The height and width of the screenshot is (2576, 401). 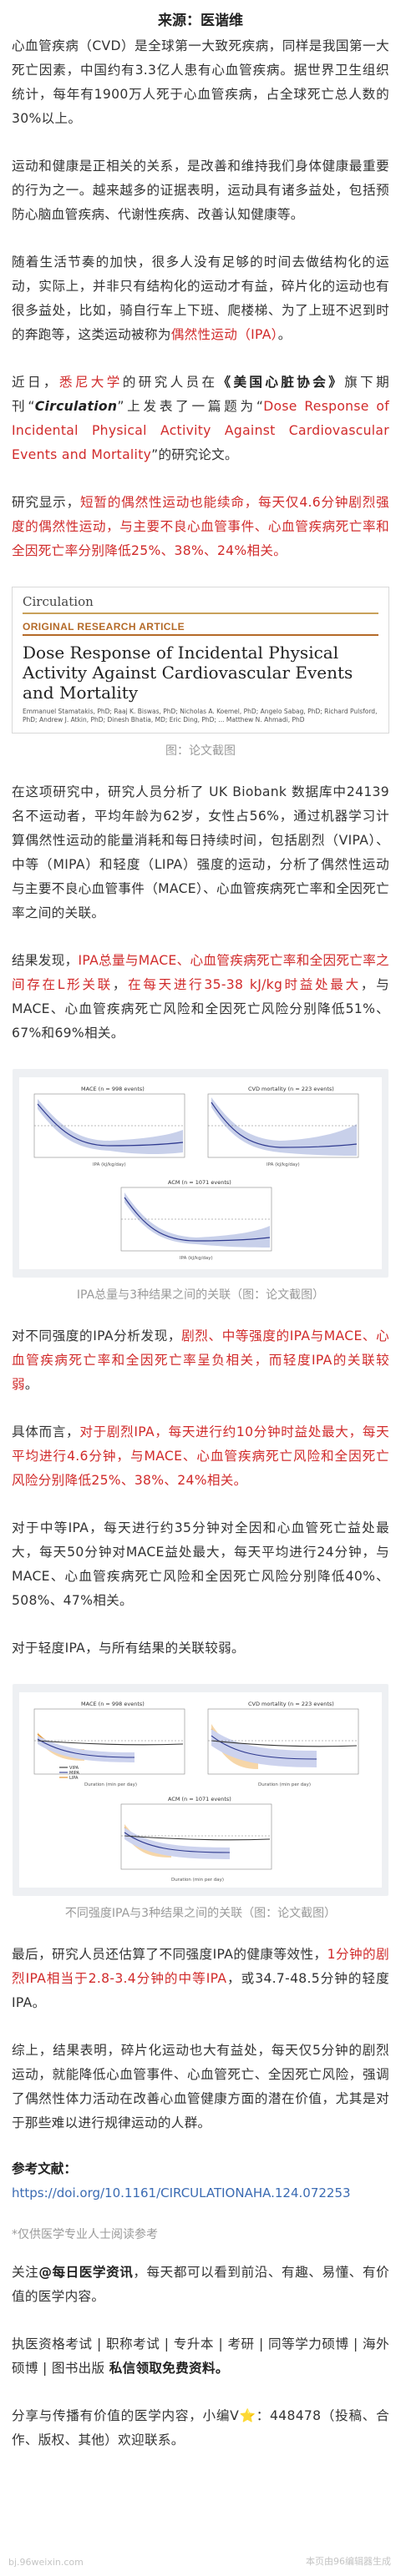 What do you see at coordinates (349, 2561) in the screenshot?
I see `watermark-right: 本页由96编辑器生成` at bounding box center [349, 2561].